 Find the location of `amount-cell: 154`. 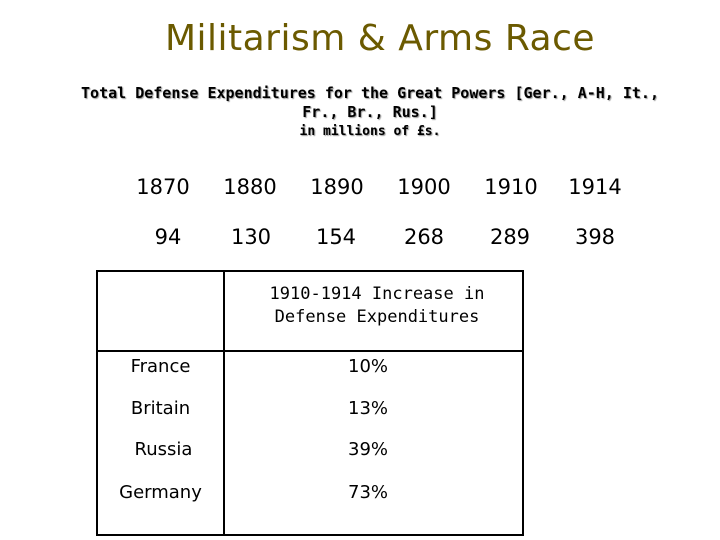

amount-cell: 154 is located at coordinates (336, 237).